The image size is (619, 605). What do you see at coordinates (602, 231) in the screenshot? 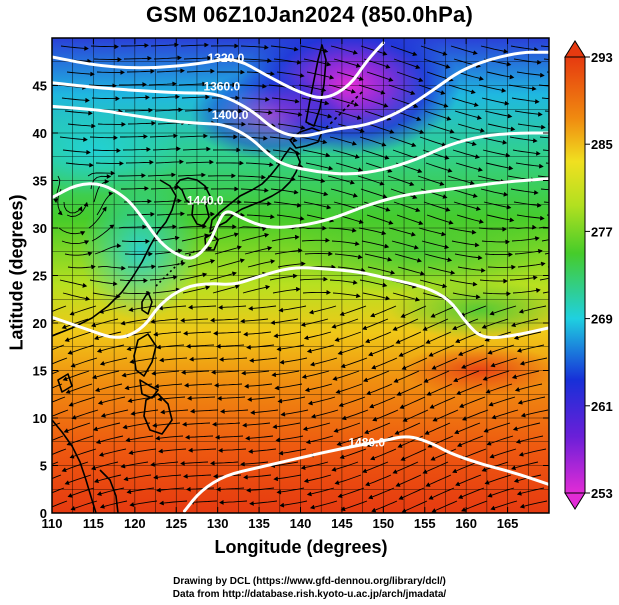
I see `colorbar-tick-label: 277` at bounding box center [602, 231].